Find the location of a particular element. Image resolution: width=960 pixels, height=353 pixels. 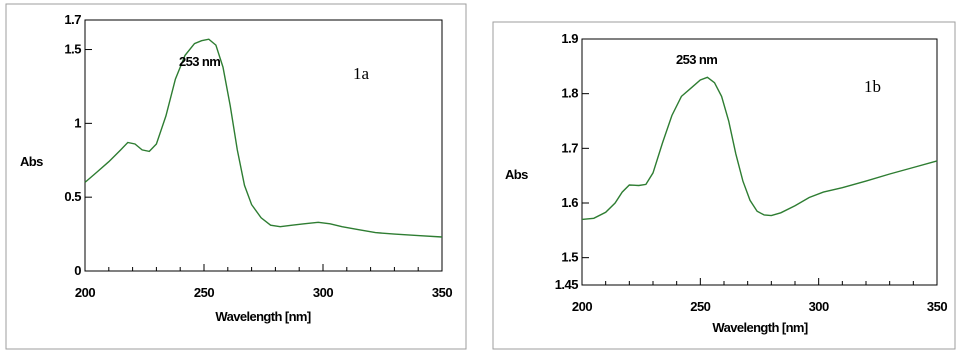

peak-annotation-1a: 253 nm is located at coordinates (199, 61).